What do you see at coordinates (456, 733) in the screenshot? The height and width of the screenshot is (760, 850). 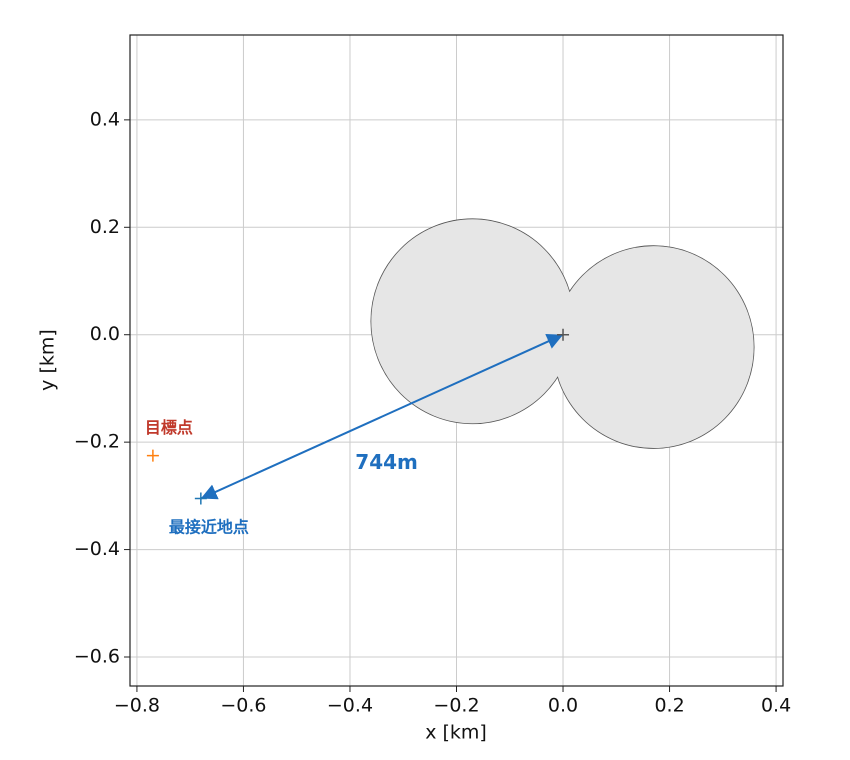 I see `x-axis-label: x [km]` at bounding box center [456, 733].